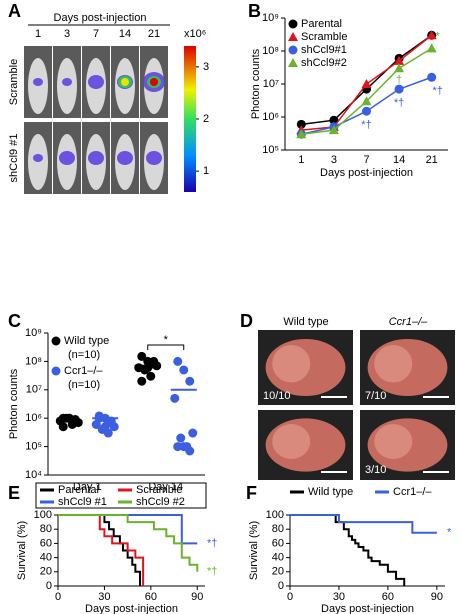  I want to click on fraction-label: 10/10, so click(277, 396).